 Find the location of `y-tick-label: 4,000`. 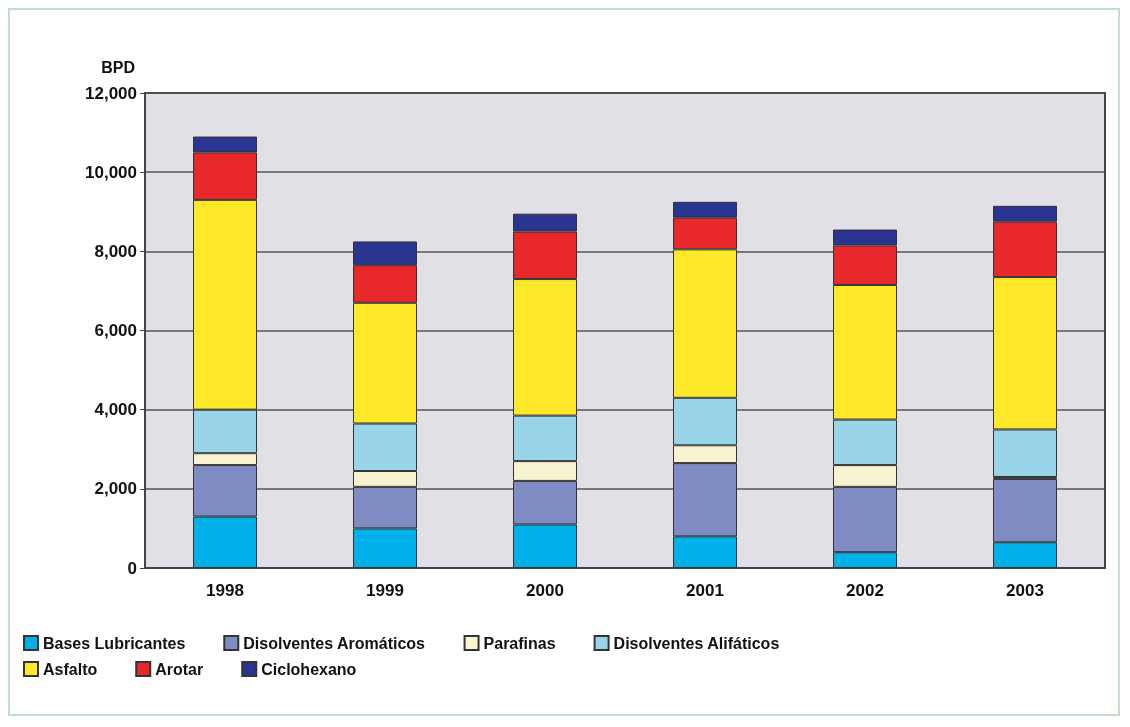

y-tick-label: 4,000 is located at coordinates (115, 410).